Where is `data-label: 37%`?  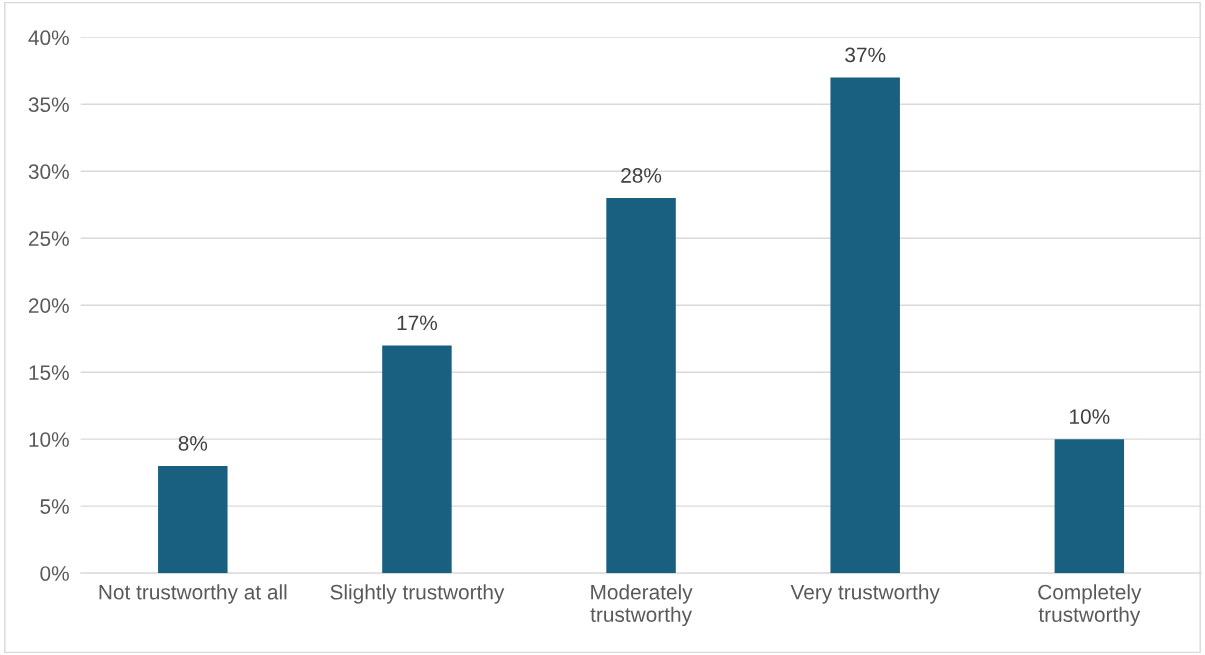 data-label: 37% is located at coordinates (865, 55).